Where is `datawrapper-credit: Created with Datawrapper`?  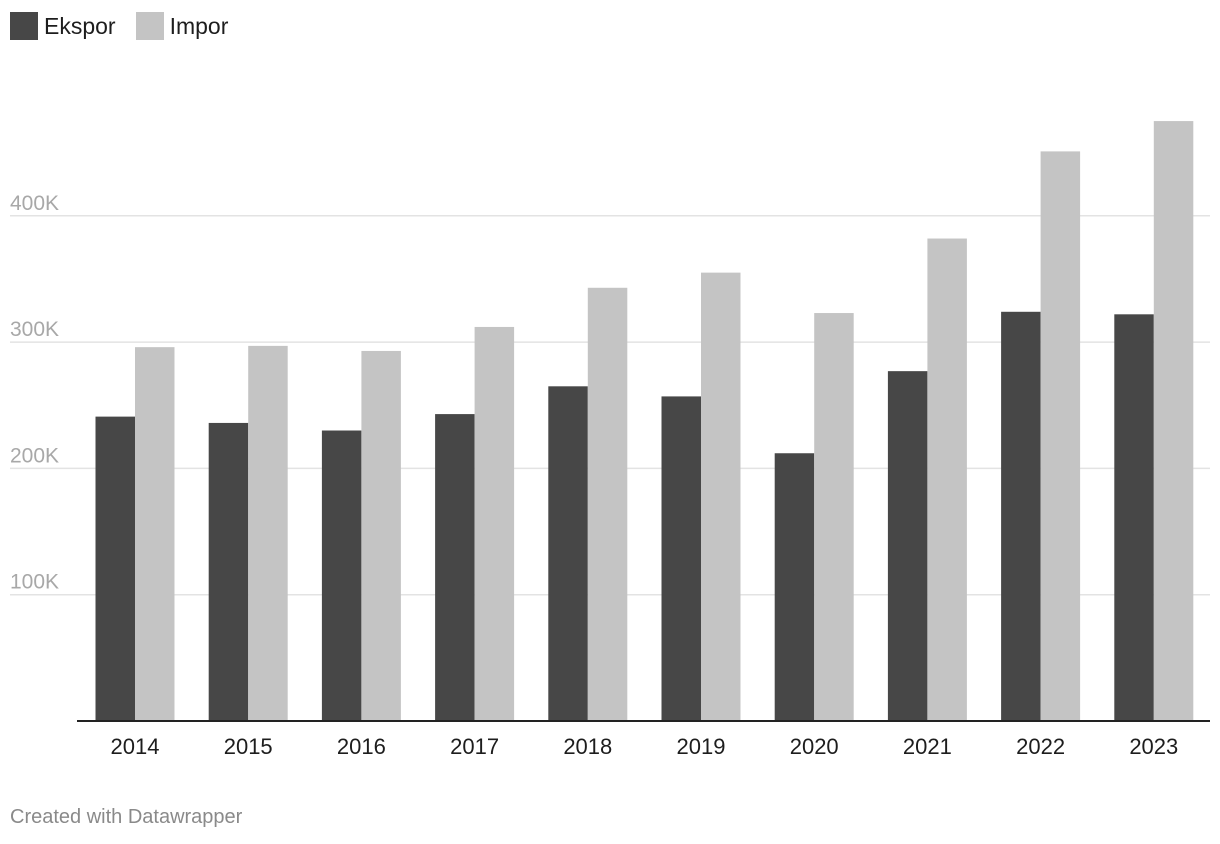 datawrapper-credit: Created with Datawrapper is located at coordinates (126, 817).